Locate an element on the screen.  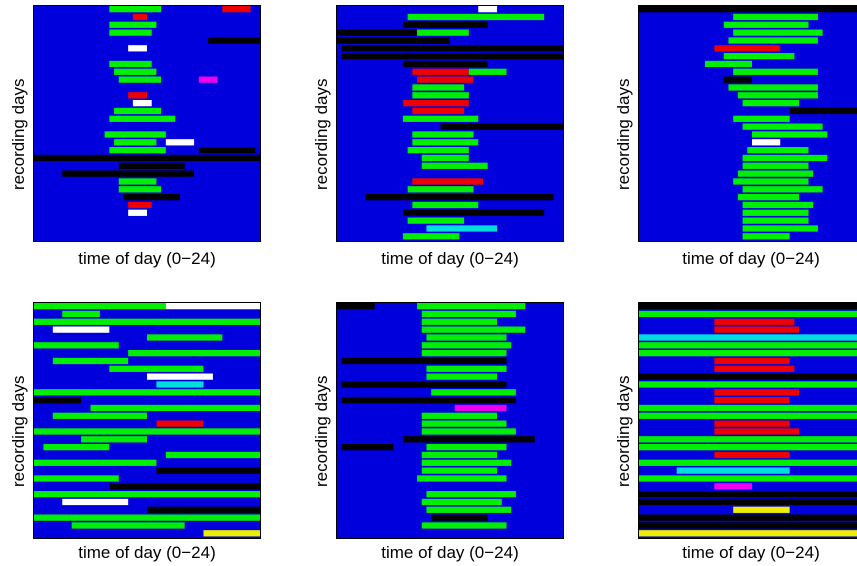
x-axis-label-5: time of day (0−24) is located at coordinates (450, 552).